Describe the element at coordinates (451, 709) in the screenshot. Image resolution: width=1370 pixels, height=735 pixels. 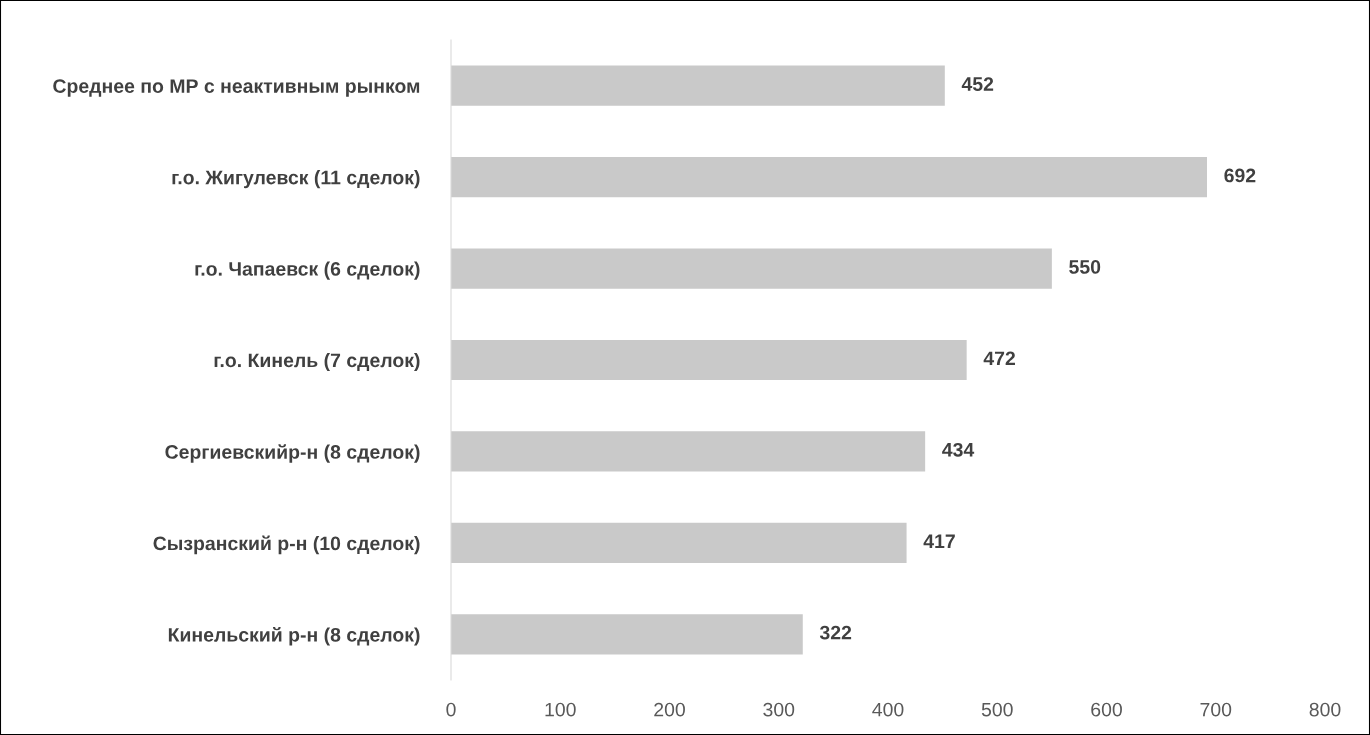
I see `x-tick-label: 0` at that location.